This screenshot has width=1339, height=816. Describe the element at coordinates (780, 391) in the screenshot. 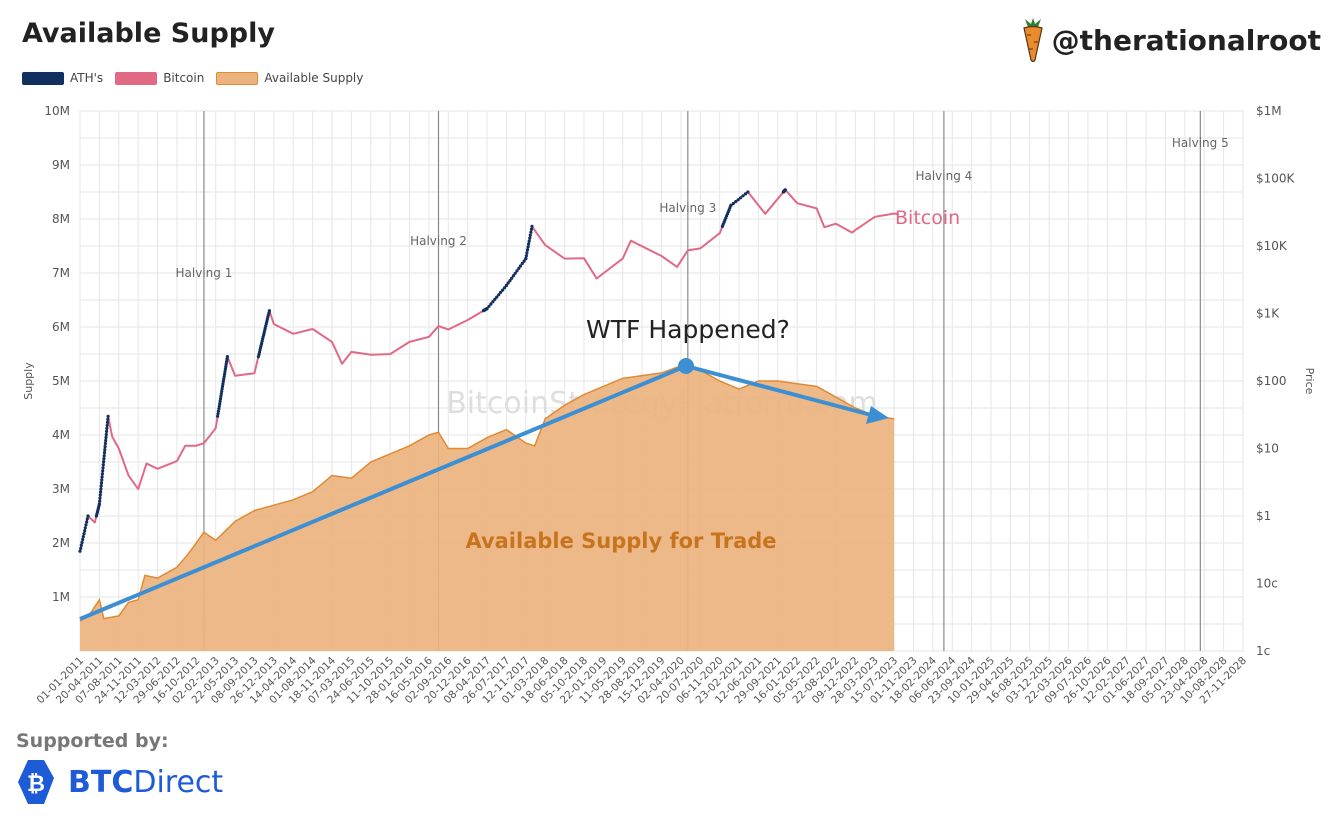

I see `trend-arrow-down` at that location.